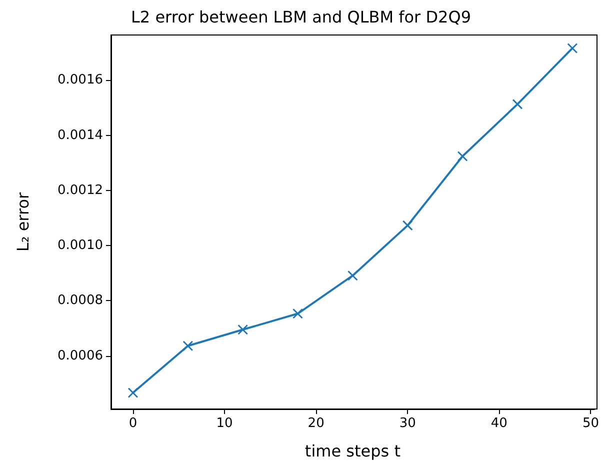 The height and width of the screenshot is (472, 602). Describe the element at coordinates (80, 300) in the screenshot. I see `y-tick-label: 0.0008` at that location.